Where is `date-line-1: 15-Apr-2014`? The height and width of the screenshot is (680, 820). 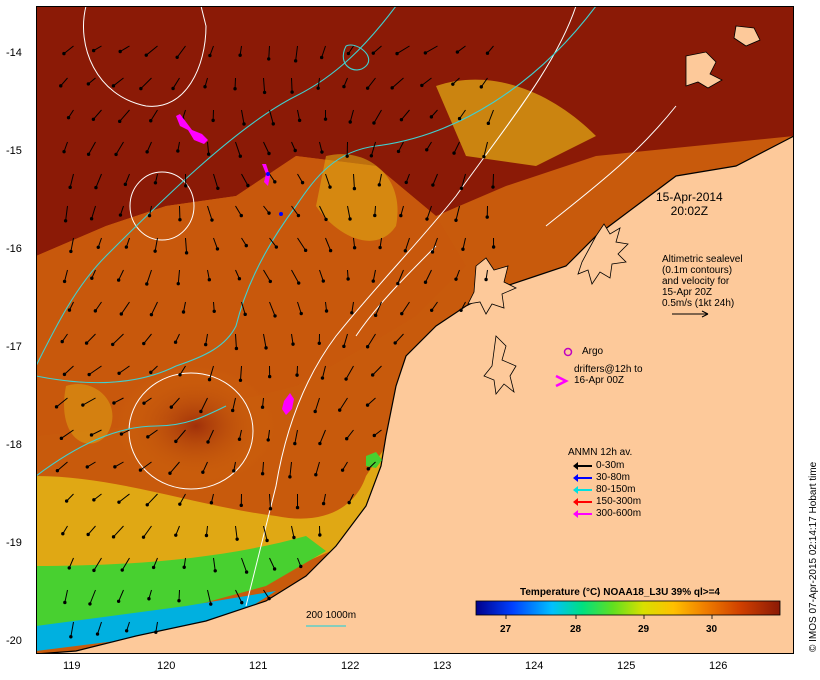 date-line-1: 15-Apr-2014 is located at coordinates (689, 197).